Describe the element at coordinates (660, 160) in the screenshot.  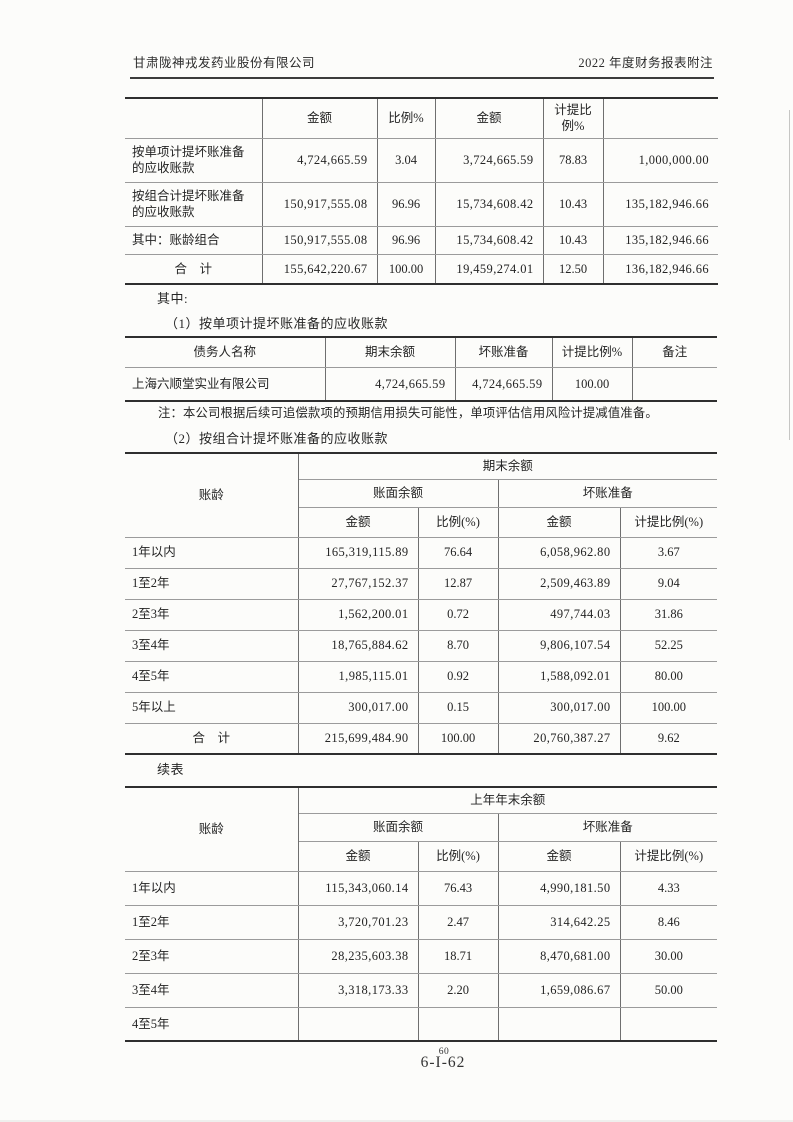
I see `amount-cell: 1,000,000.00` at that location.